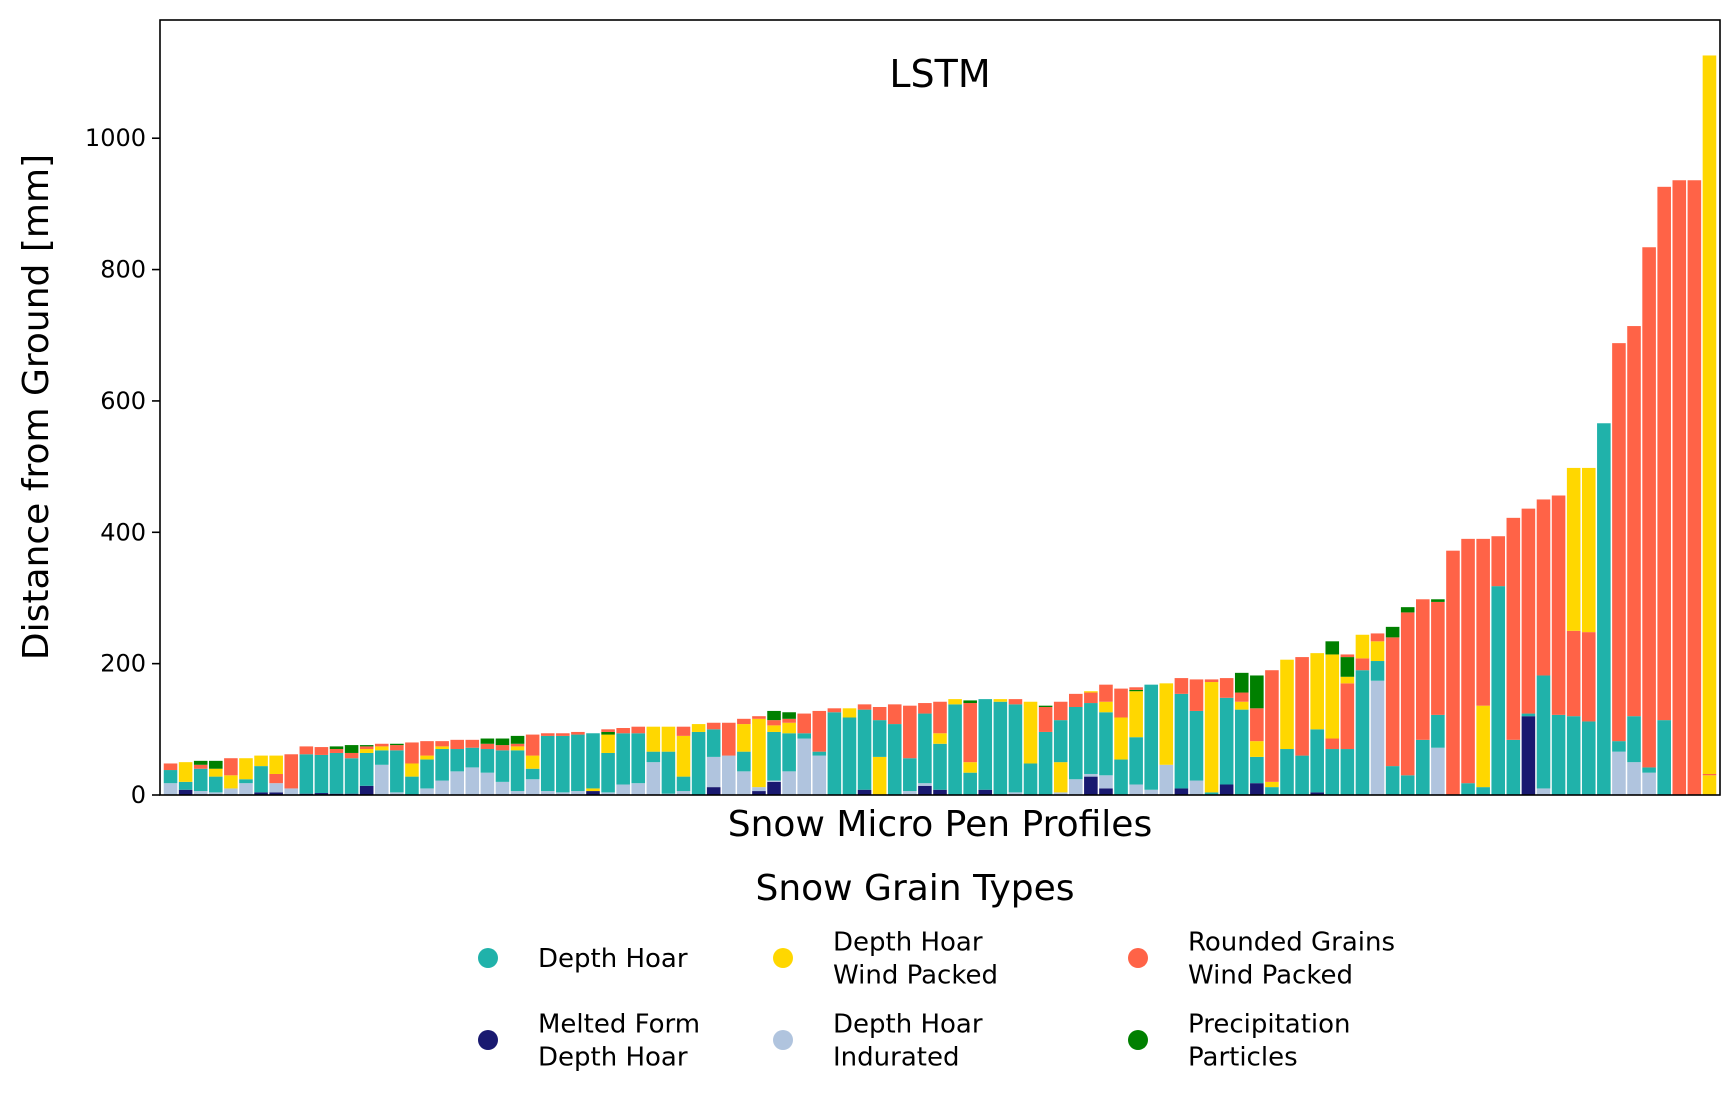 This screenshot has width=1729, height=1103. What do you see at coordinates (123, 401) in the screenshot?
I see `y-tick-label-600: 600` at bounding box center [123, 401].